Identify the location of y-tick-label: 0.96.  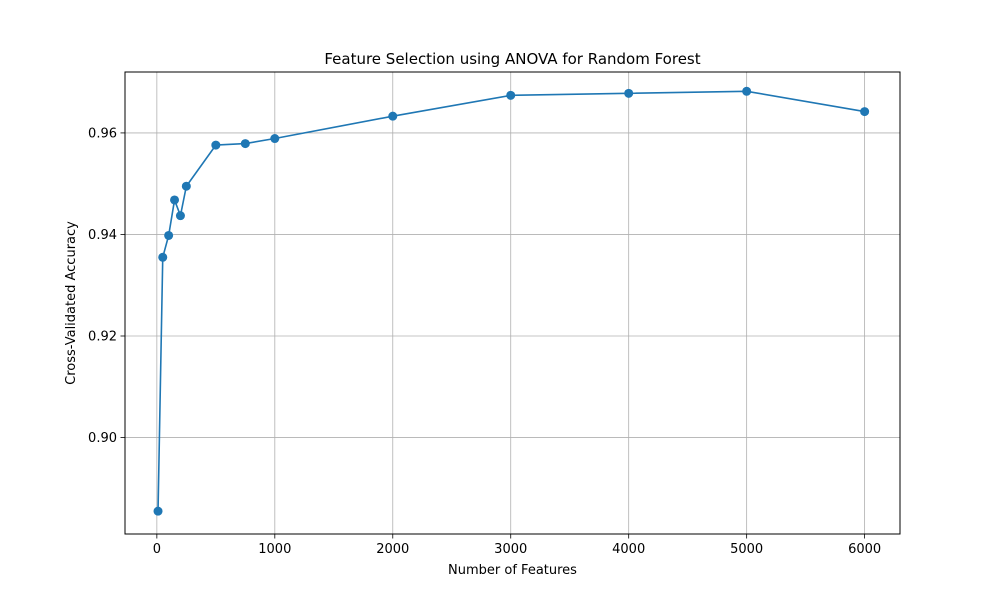
(102, 133).